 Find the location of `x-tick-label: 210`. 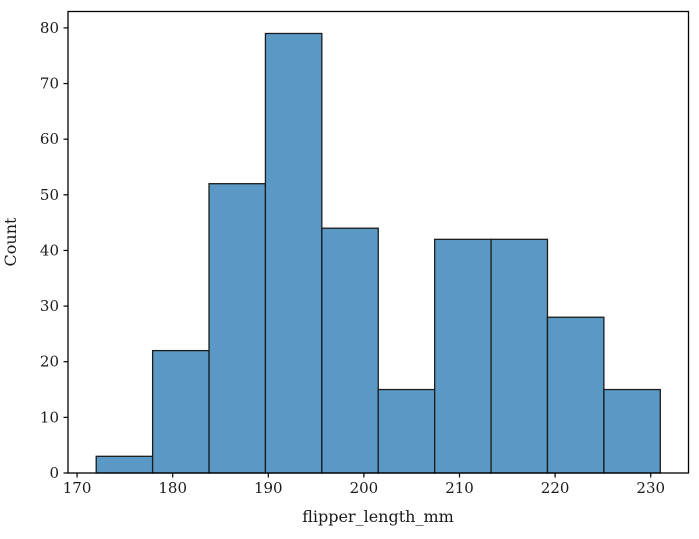

x-tick-label: 210 is located at coordinates (459, 488).